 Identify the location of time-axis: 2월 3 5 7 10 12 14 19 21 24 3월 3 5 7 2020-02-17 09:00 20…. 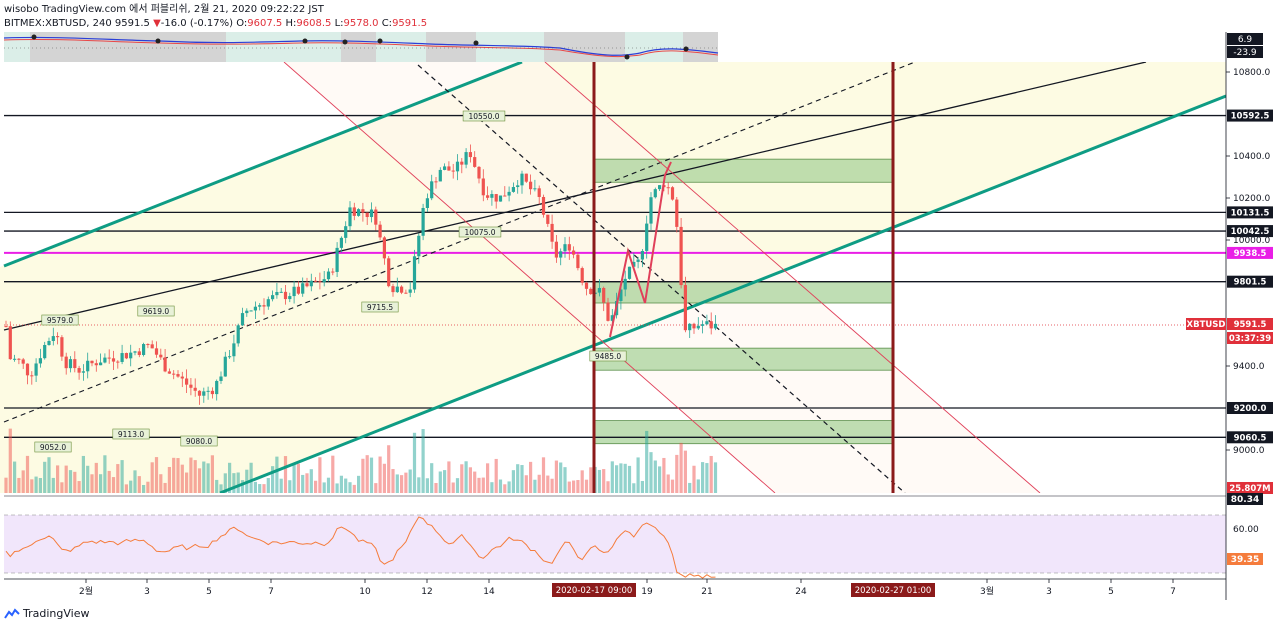
(627, 588).